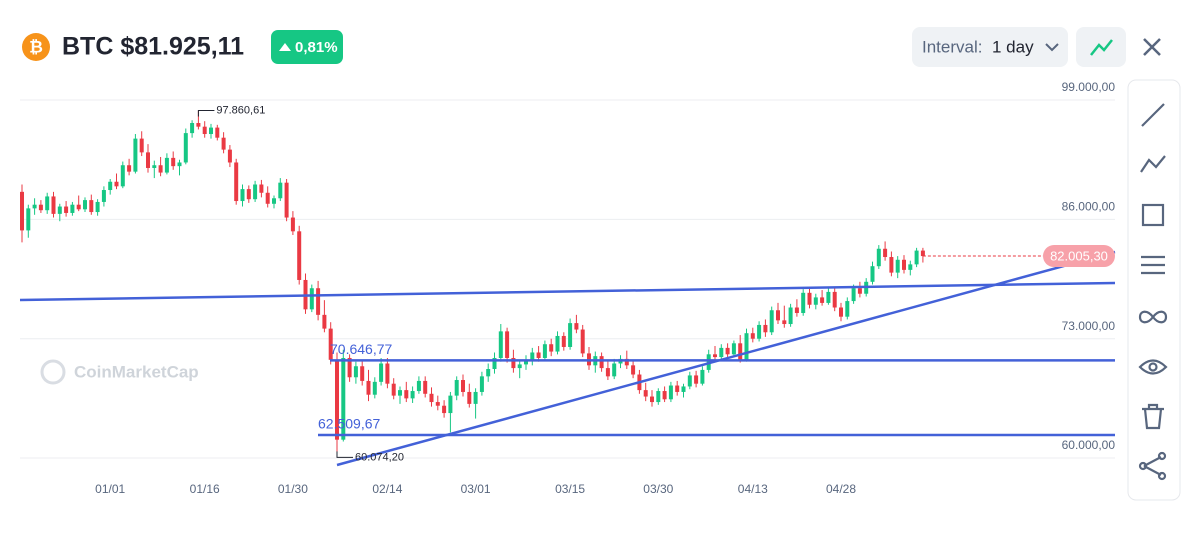  What do you see at coordinates (36, 46) in the screenshot?
I see `btc-icon-glyph: ₿` at bounding box center [36, 46].